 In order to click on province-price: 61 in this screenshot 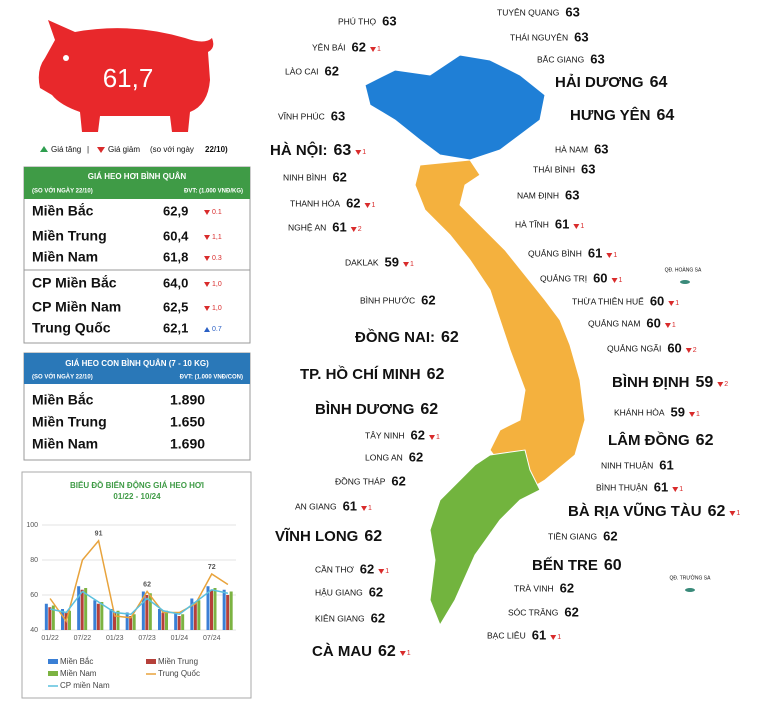, I will do `click(595, 252)`.